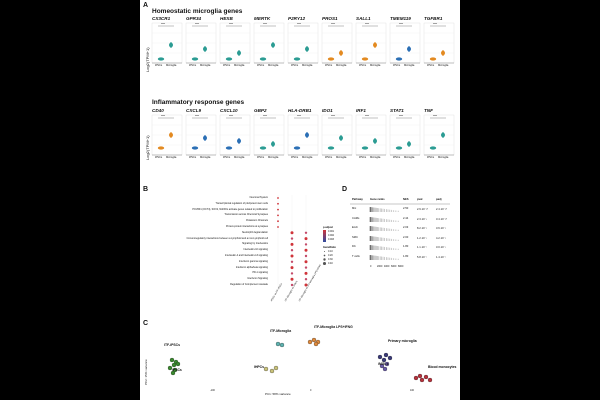  What do you see at coordinates (260, 273) in the screenshot?
I see `pathway-label: PD-1 signaling` at bounding box center [260, 273].